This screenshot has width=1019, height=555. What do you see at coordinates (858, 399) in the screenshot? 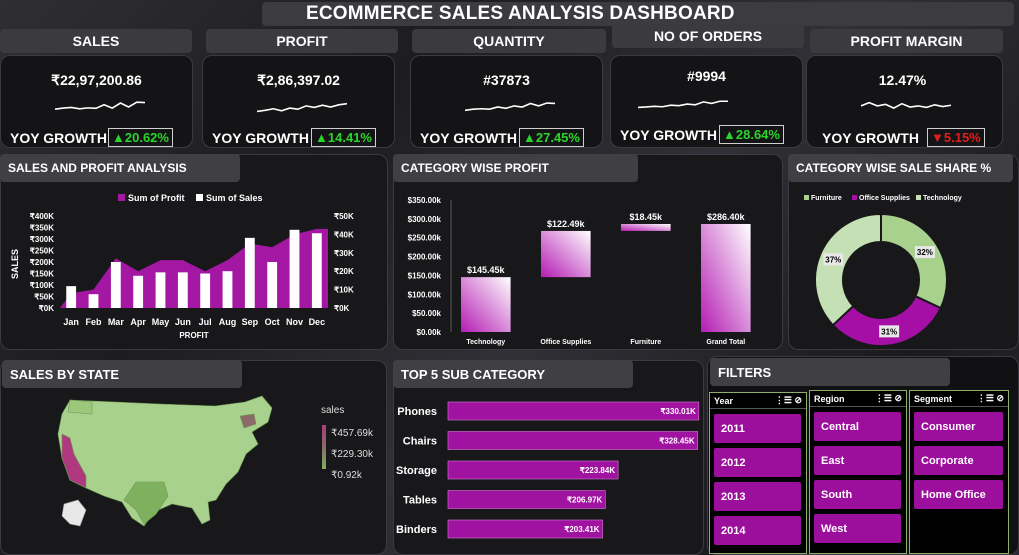
I see `region-slicer-header: Region ⋮☰ ⊘` at bounding box center [858, 399].